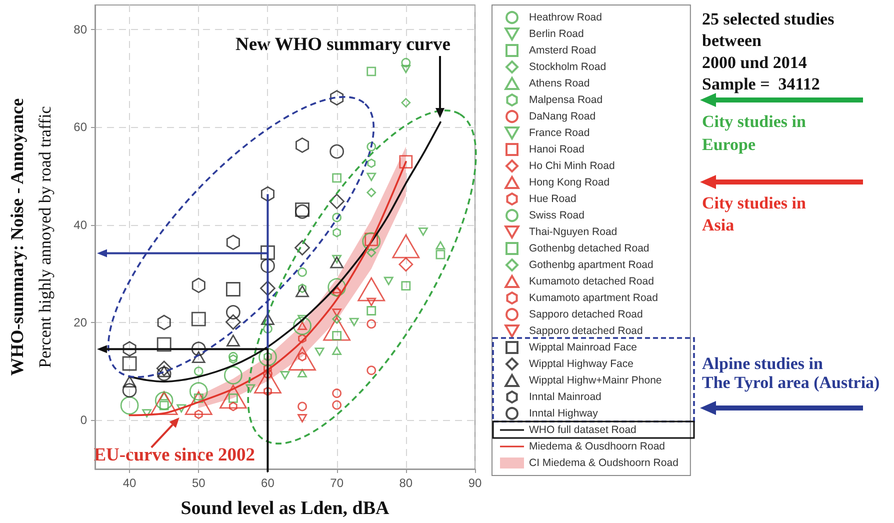 This screenshot has height=523, width=894. I want to click on legend-label: Hue Road, so click(552, 199).